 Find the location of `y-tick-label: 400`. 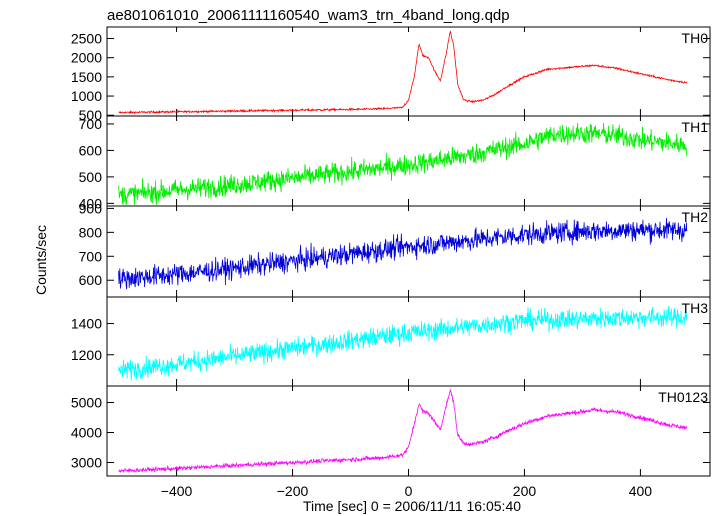

y-tick-label: 400 is located at coordinates (91, 203).